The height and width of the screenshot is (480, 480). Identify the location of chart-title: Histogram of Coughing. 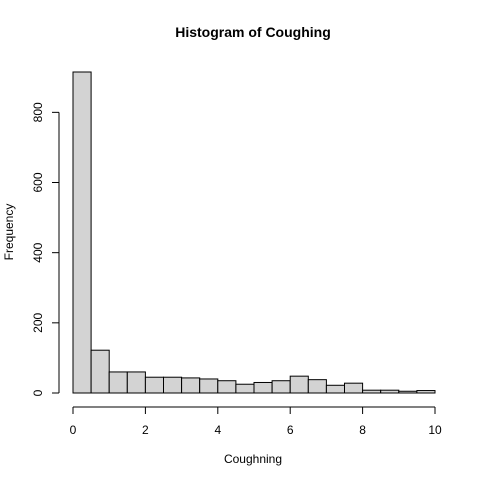
(253, 32).